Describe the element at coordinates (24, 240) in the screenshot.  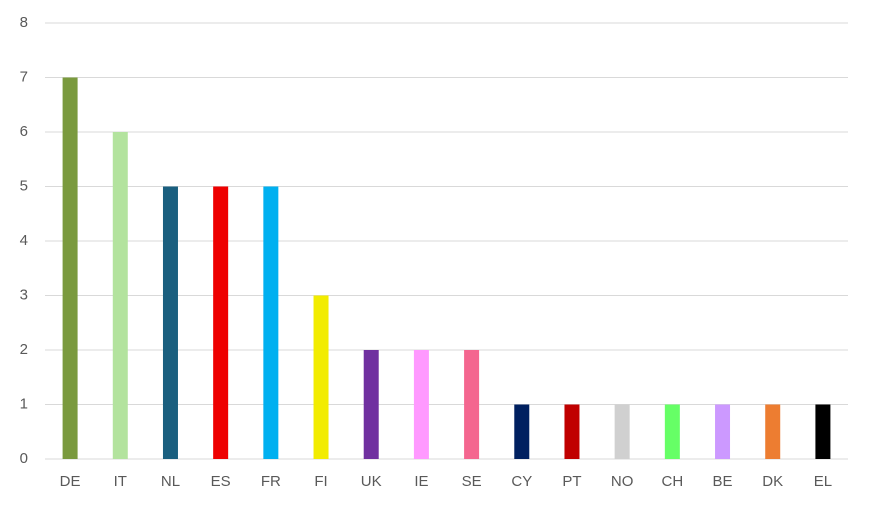
I see `y-tick-label: 4` at that location.